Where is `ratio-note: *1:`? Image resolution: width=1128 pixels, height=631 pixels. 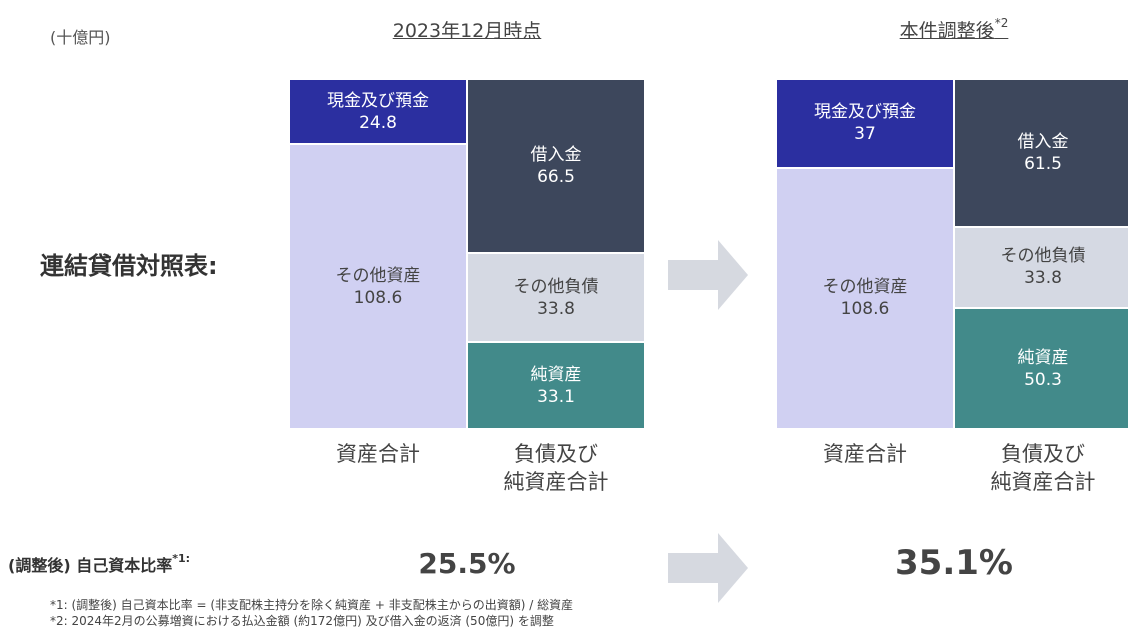 ratio-note: *1: is located at coordinates (181, 558).